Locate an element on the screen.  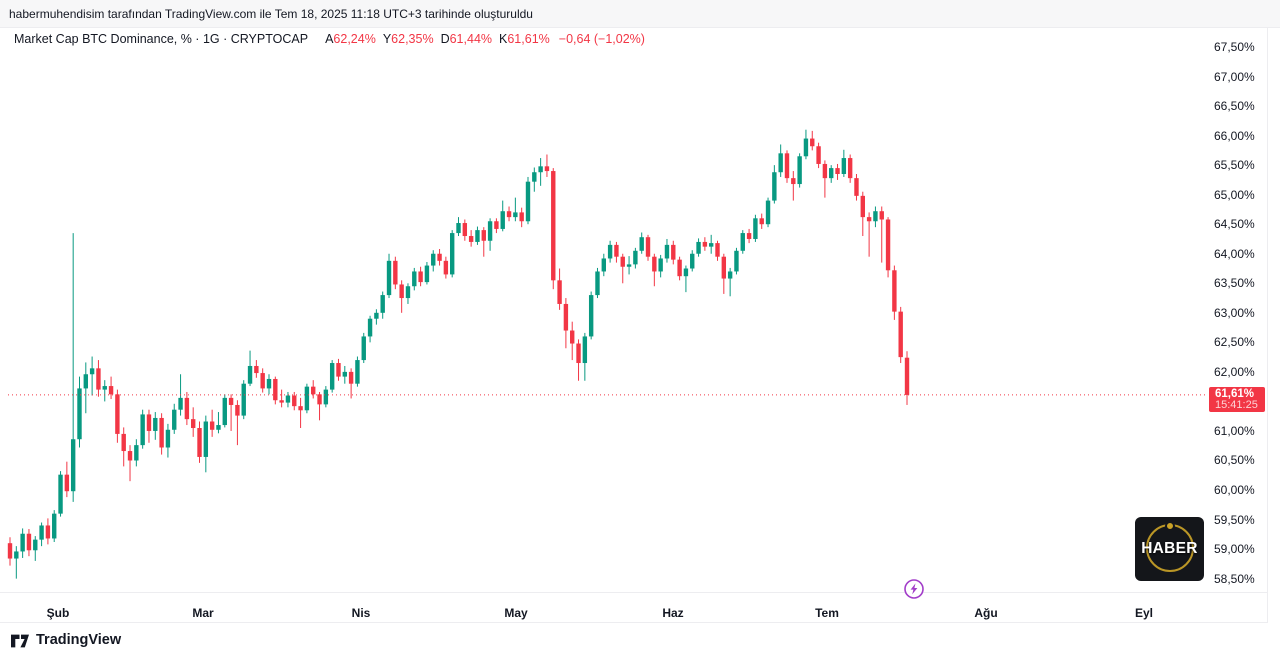
price-axis-label: 62,00% is located at coordinates (1234, 371).